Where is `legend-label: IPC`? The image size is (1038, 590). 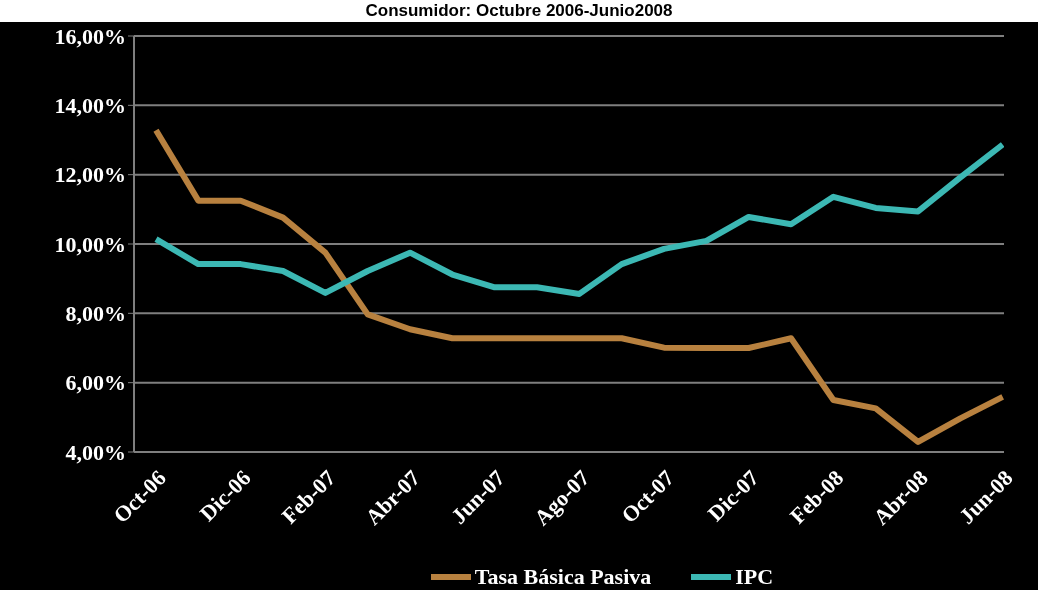
legend-label: IPC is located at coordinates (754, 577).